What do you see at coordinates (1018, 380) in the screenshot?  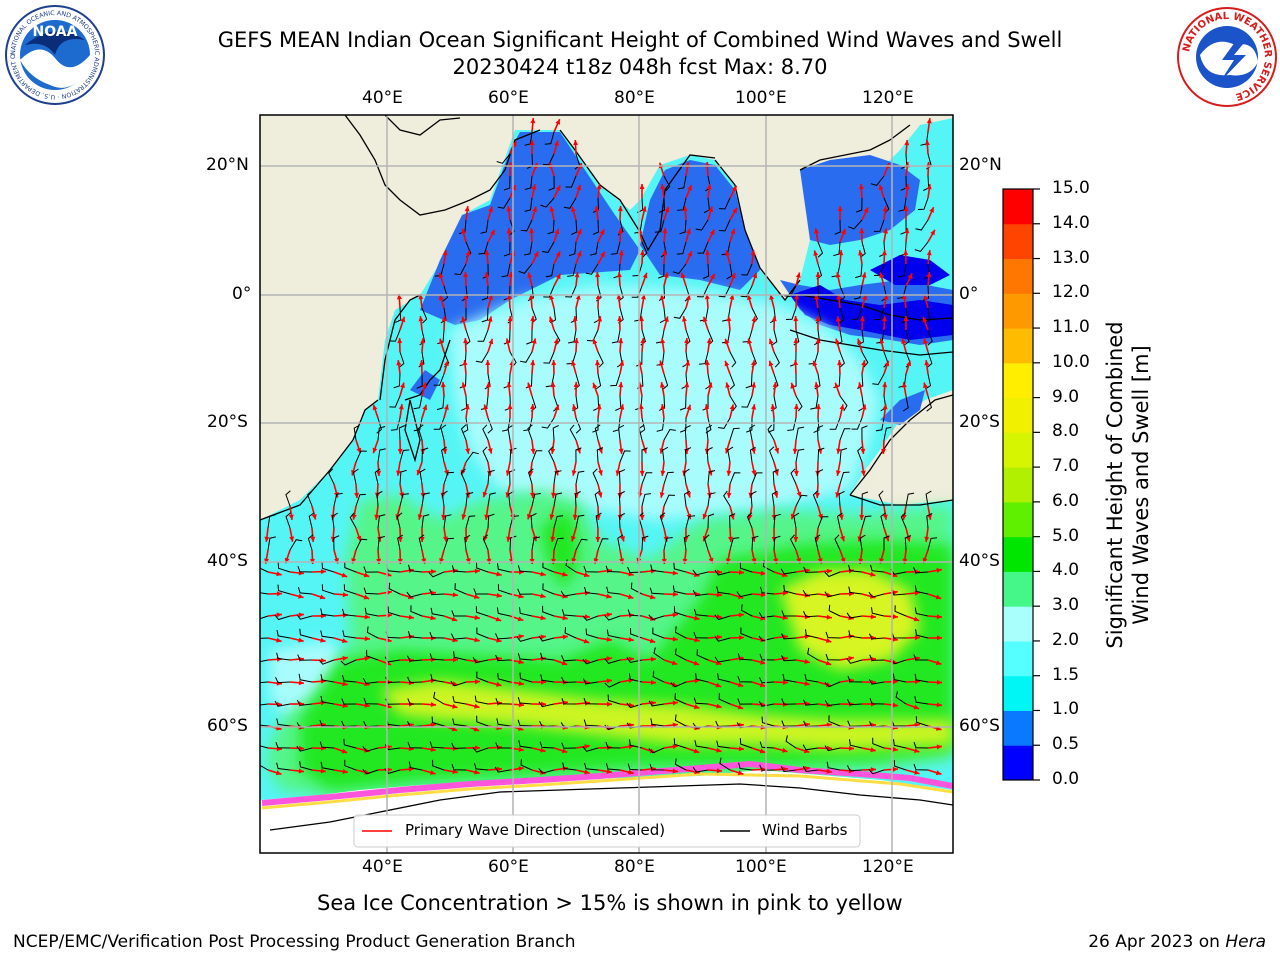 I see `colorbar-segment` at bounding box center [1018, 380].